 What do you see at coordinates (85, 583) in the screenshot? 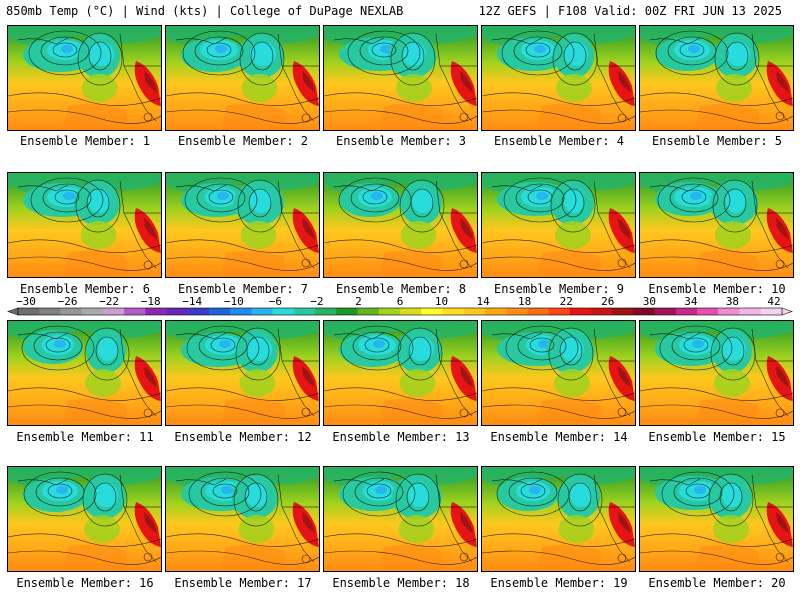
I see `ensemble-member-label: Ensemble Member: 16` at bounding box center [85, 583].